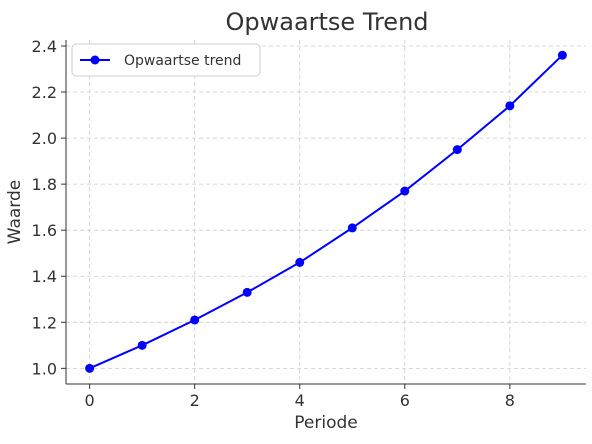  What do you see at coordinates (325, 423) in the screenshot?
I see `x-axis-label: Periode` at bounding box center [325, 423].